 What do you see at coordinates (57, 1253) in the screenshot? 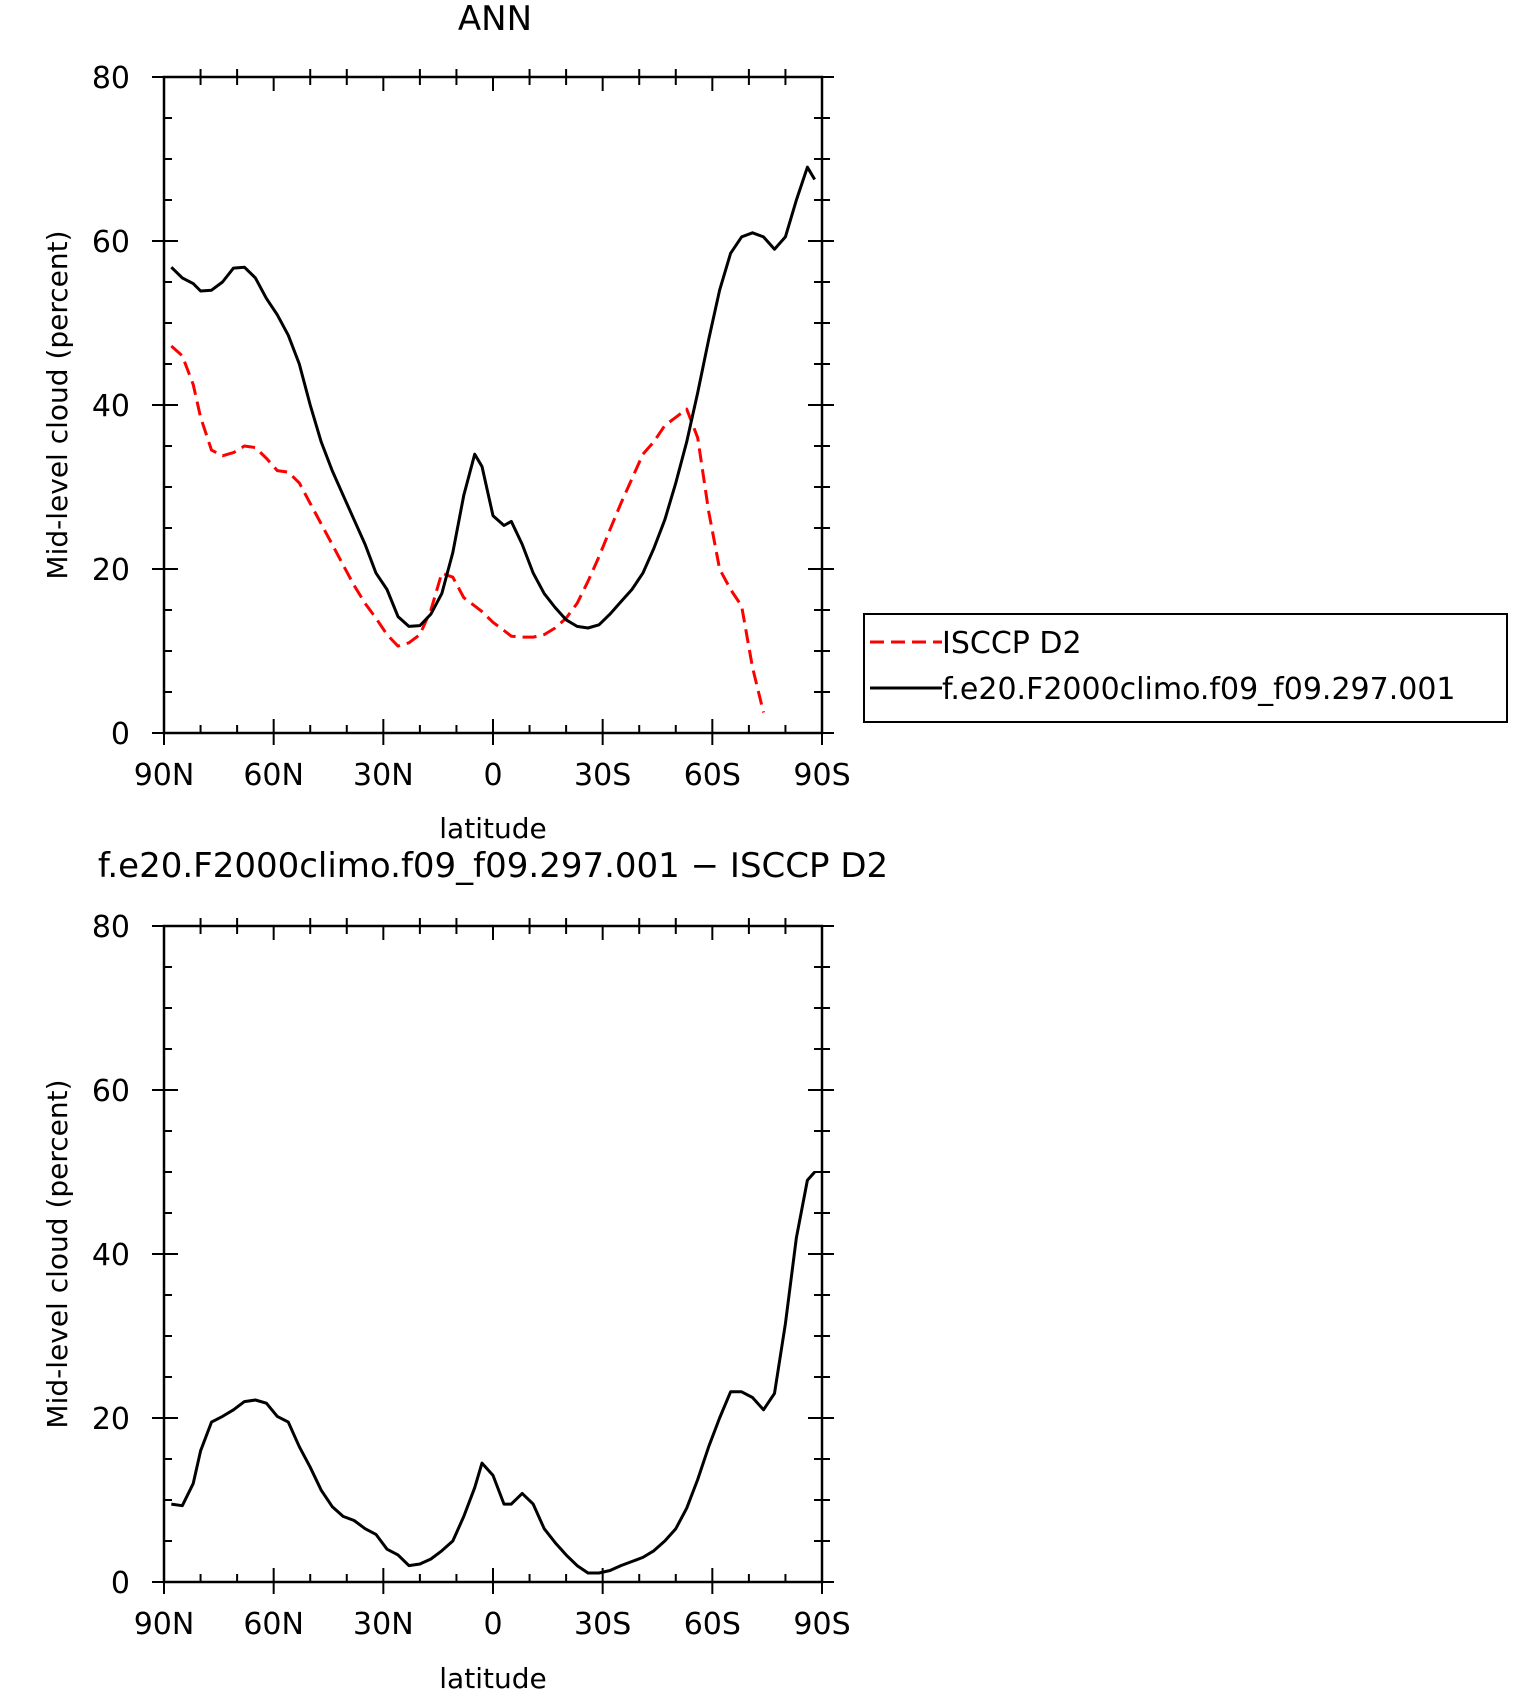
I see `bottom-y-axis-label: Mid-level cloud (percent)` at bounding box center [57, 1253].